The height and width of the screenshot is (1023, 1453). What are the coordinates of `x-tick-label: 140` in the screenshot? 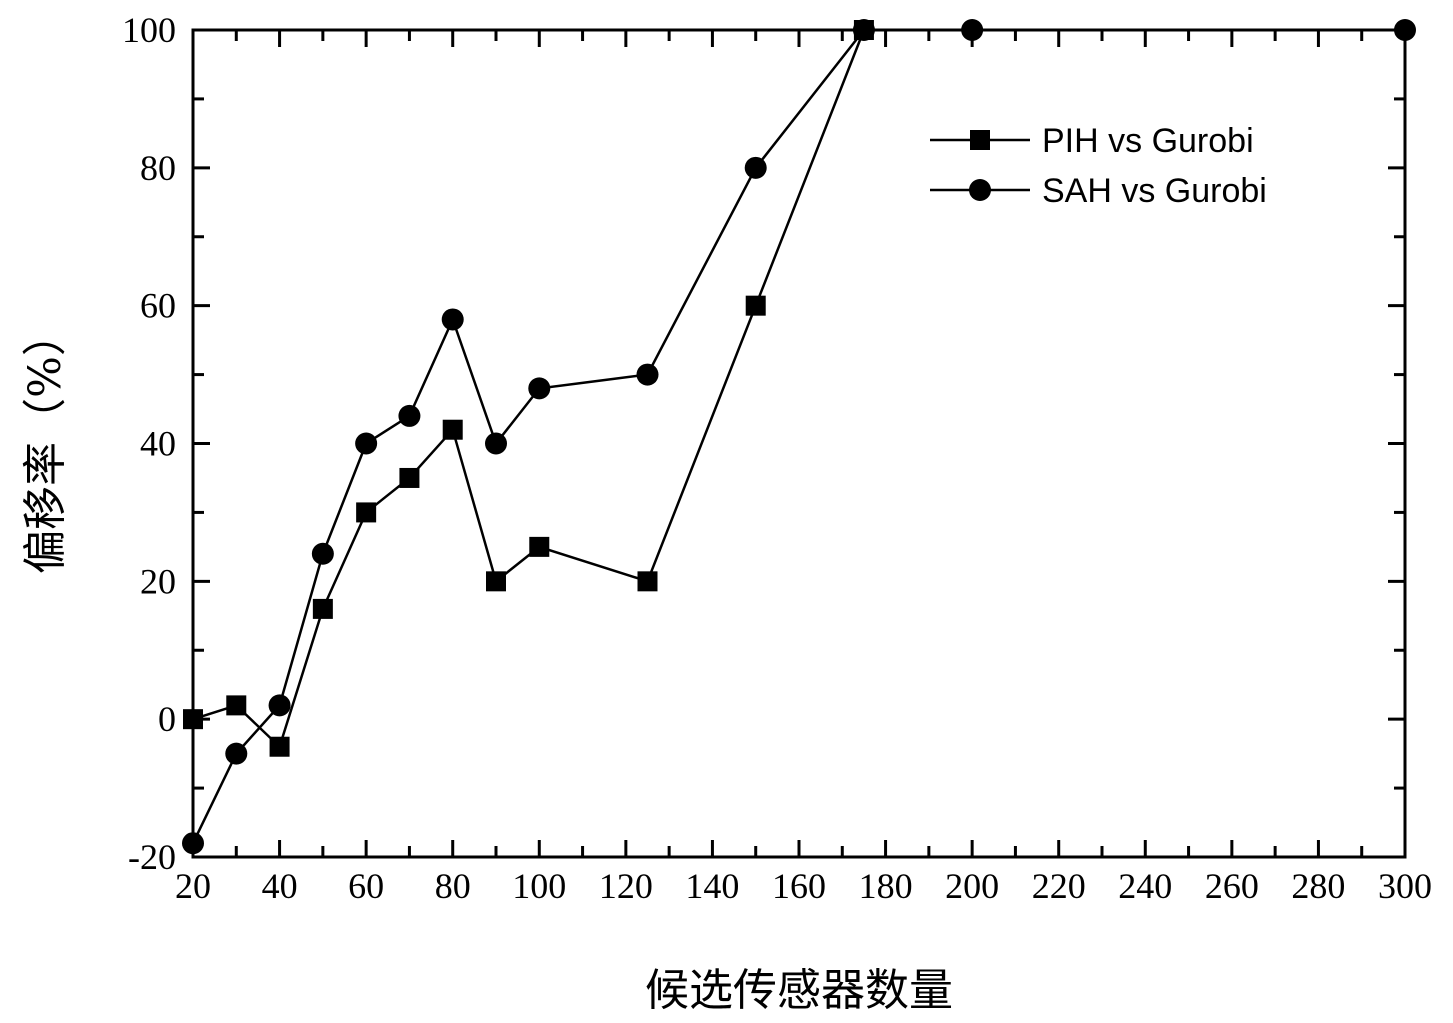 It's located at (712, 886).